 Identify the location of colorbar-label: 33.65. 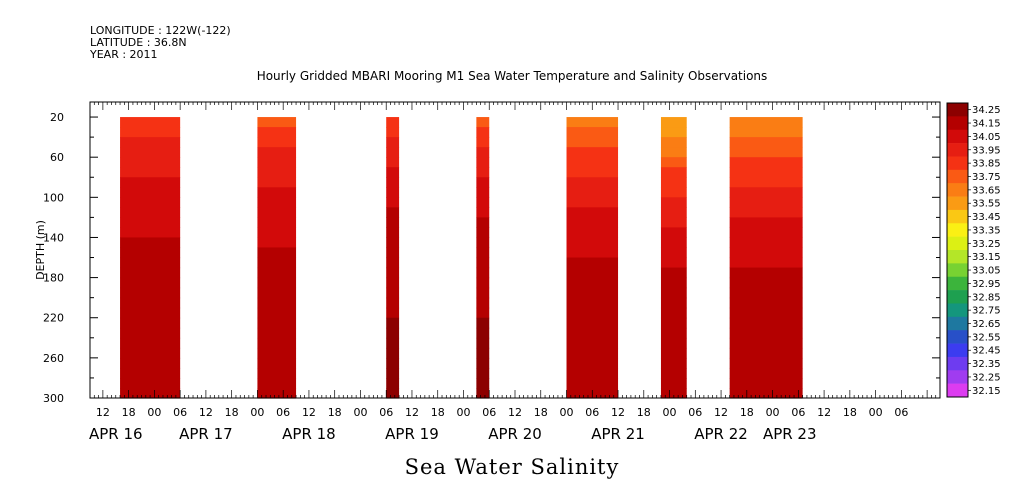
(986, 190).